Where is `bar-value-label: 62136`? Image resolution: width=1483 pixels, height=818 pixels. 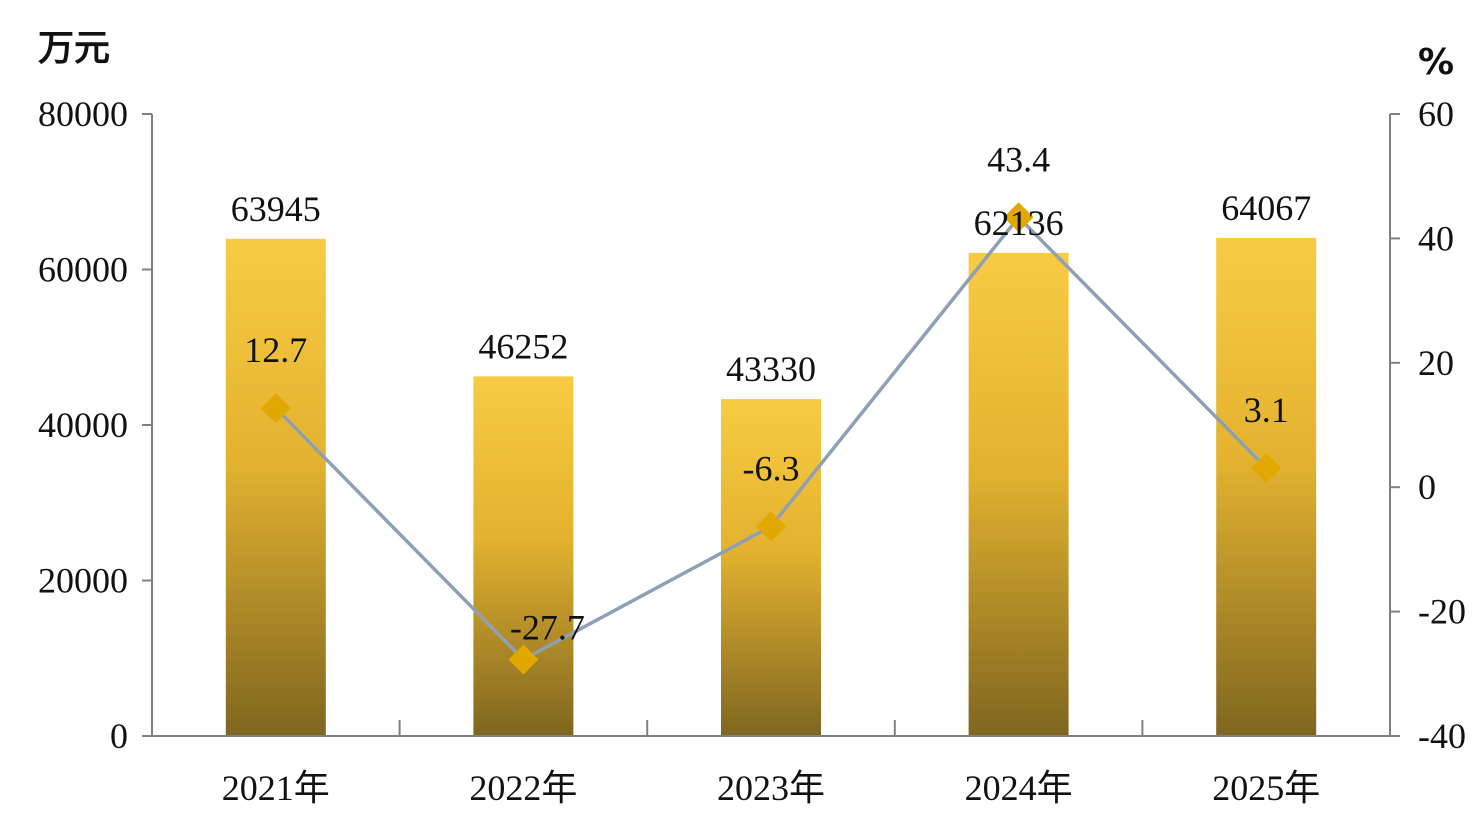 bar-value-label: 62136 is located at coordinates (1019, 223).